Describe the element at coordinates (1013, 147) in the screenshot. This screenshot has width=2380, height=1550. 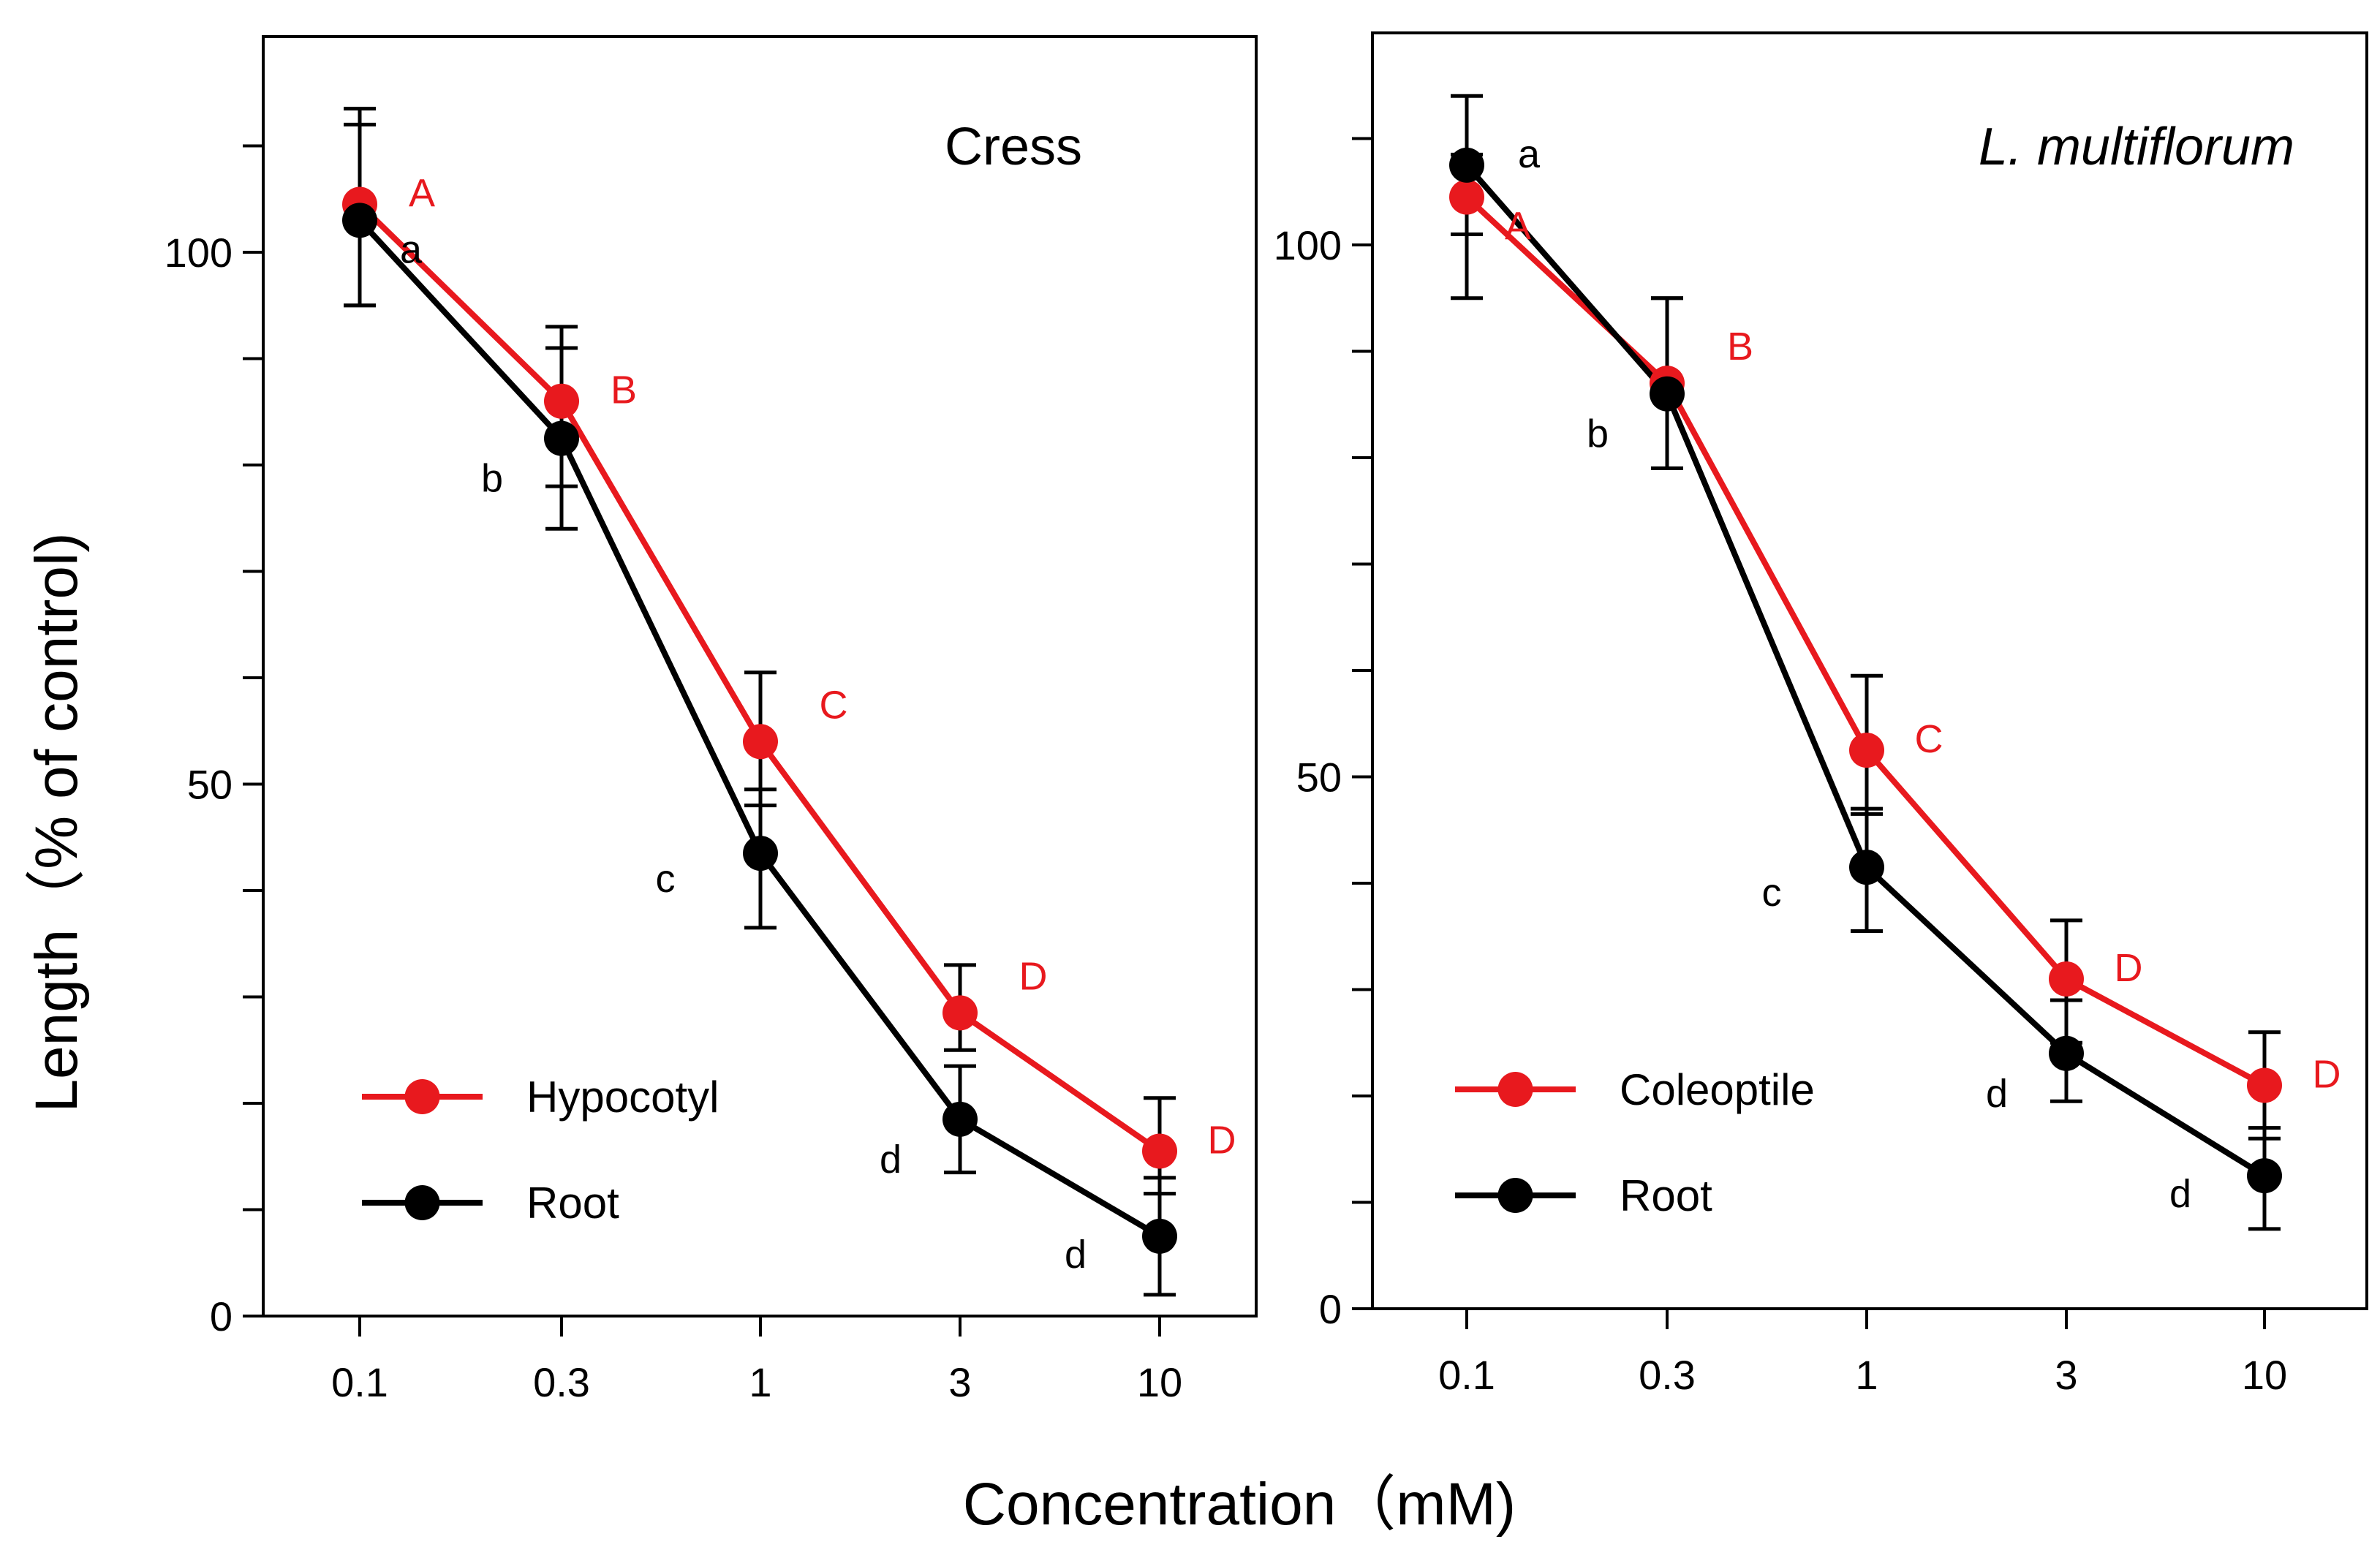
I see `panel-title: Cress` at that location.